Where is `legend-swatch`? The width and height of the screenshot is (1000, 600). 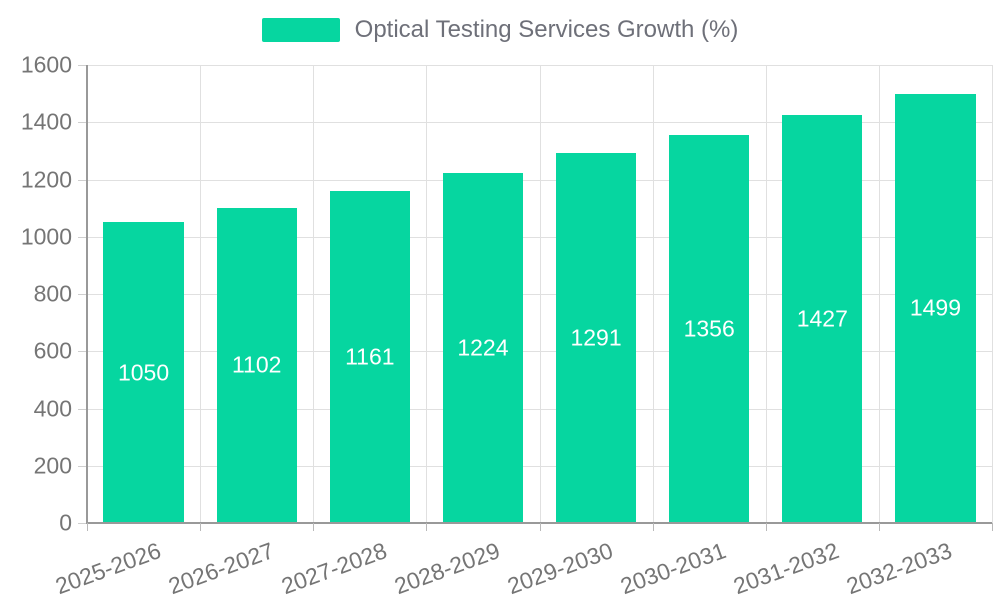
legend-swatch is located at coordinates (300, 30).